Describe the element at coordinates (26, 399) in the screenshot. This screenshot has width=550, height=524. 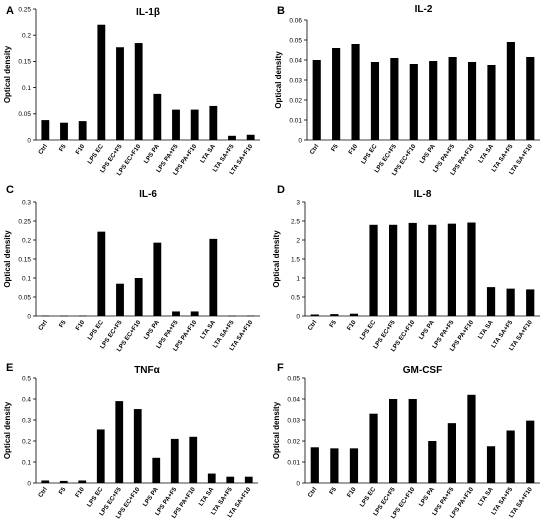
I see `y-tick-label: 0.4` at that location.